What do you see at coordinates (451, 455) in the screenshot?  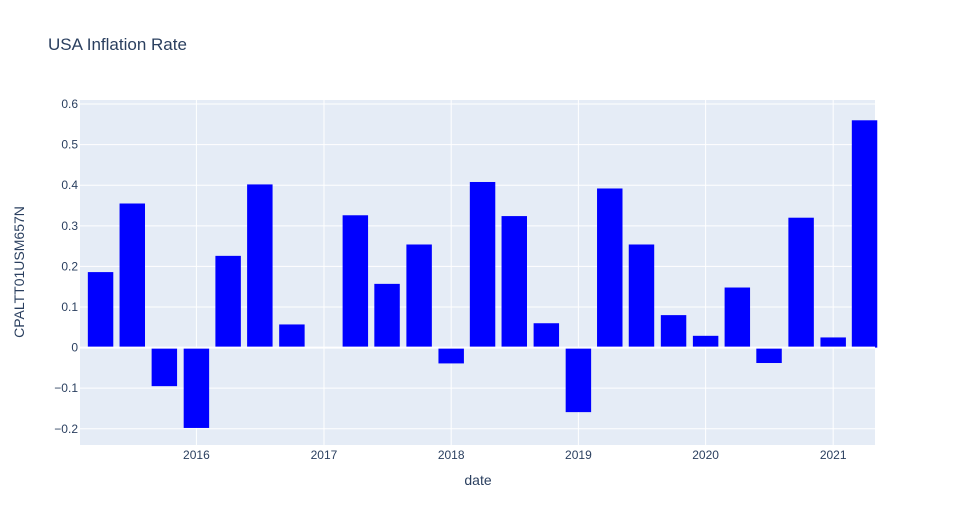 I see `x-tick-label: 2018` at bounding box center [451, 455].